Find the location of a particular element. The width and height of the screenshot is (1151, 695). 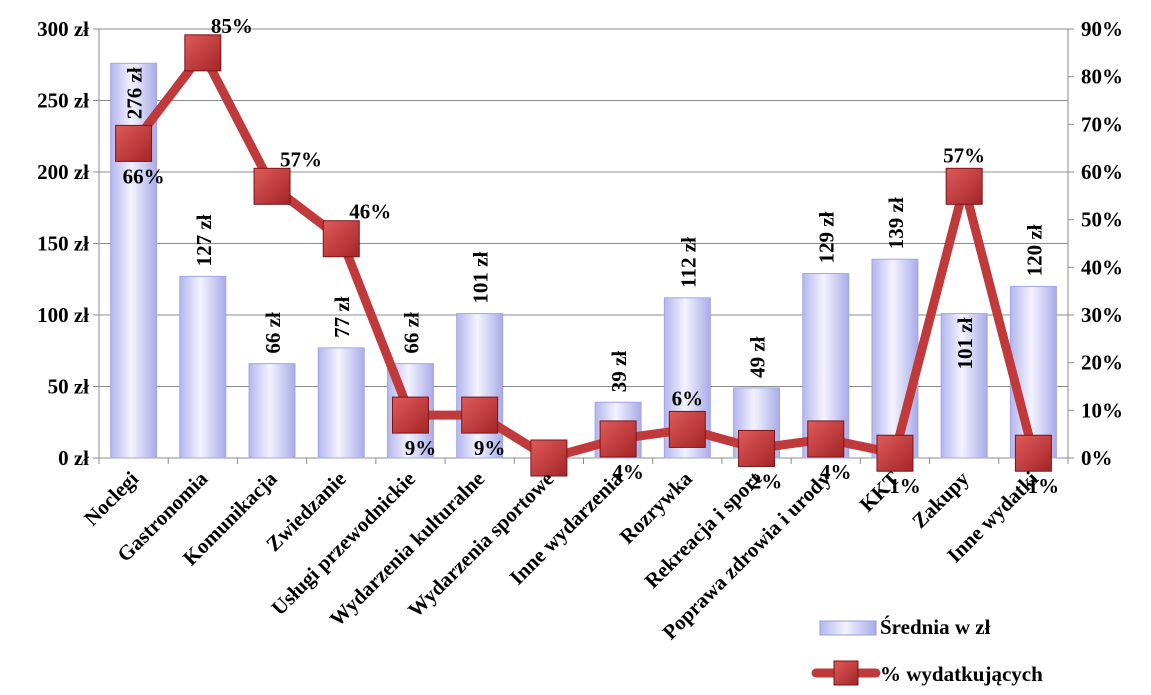

bar-value-label: 39 zł is located at coordinates (619, 372).